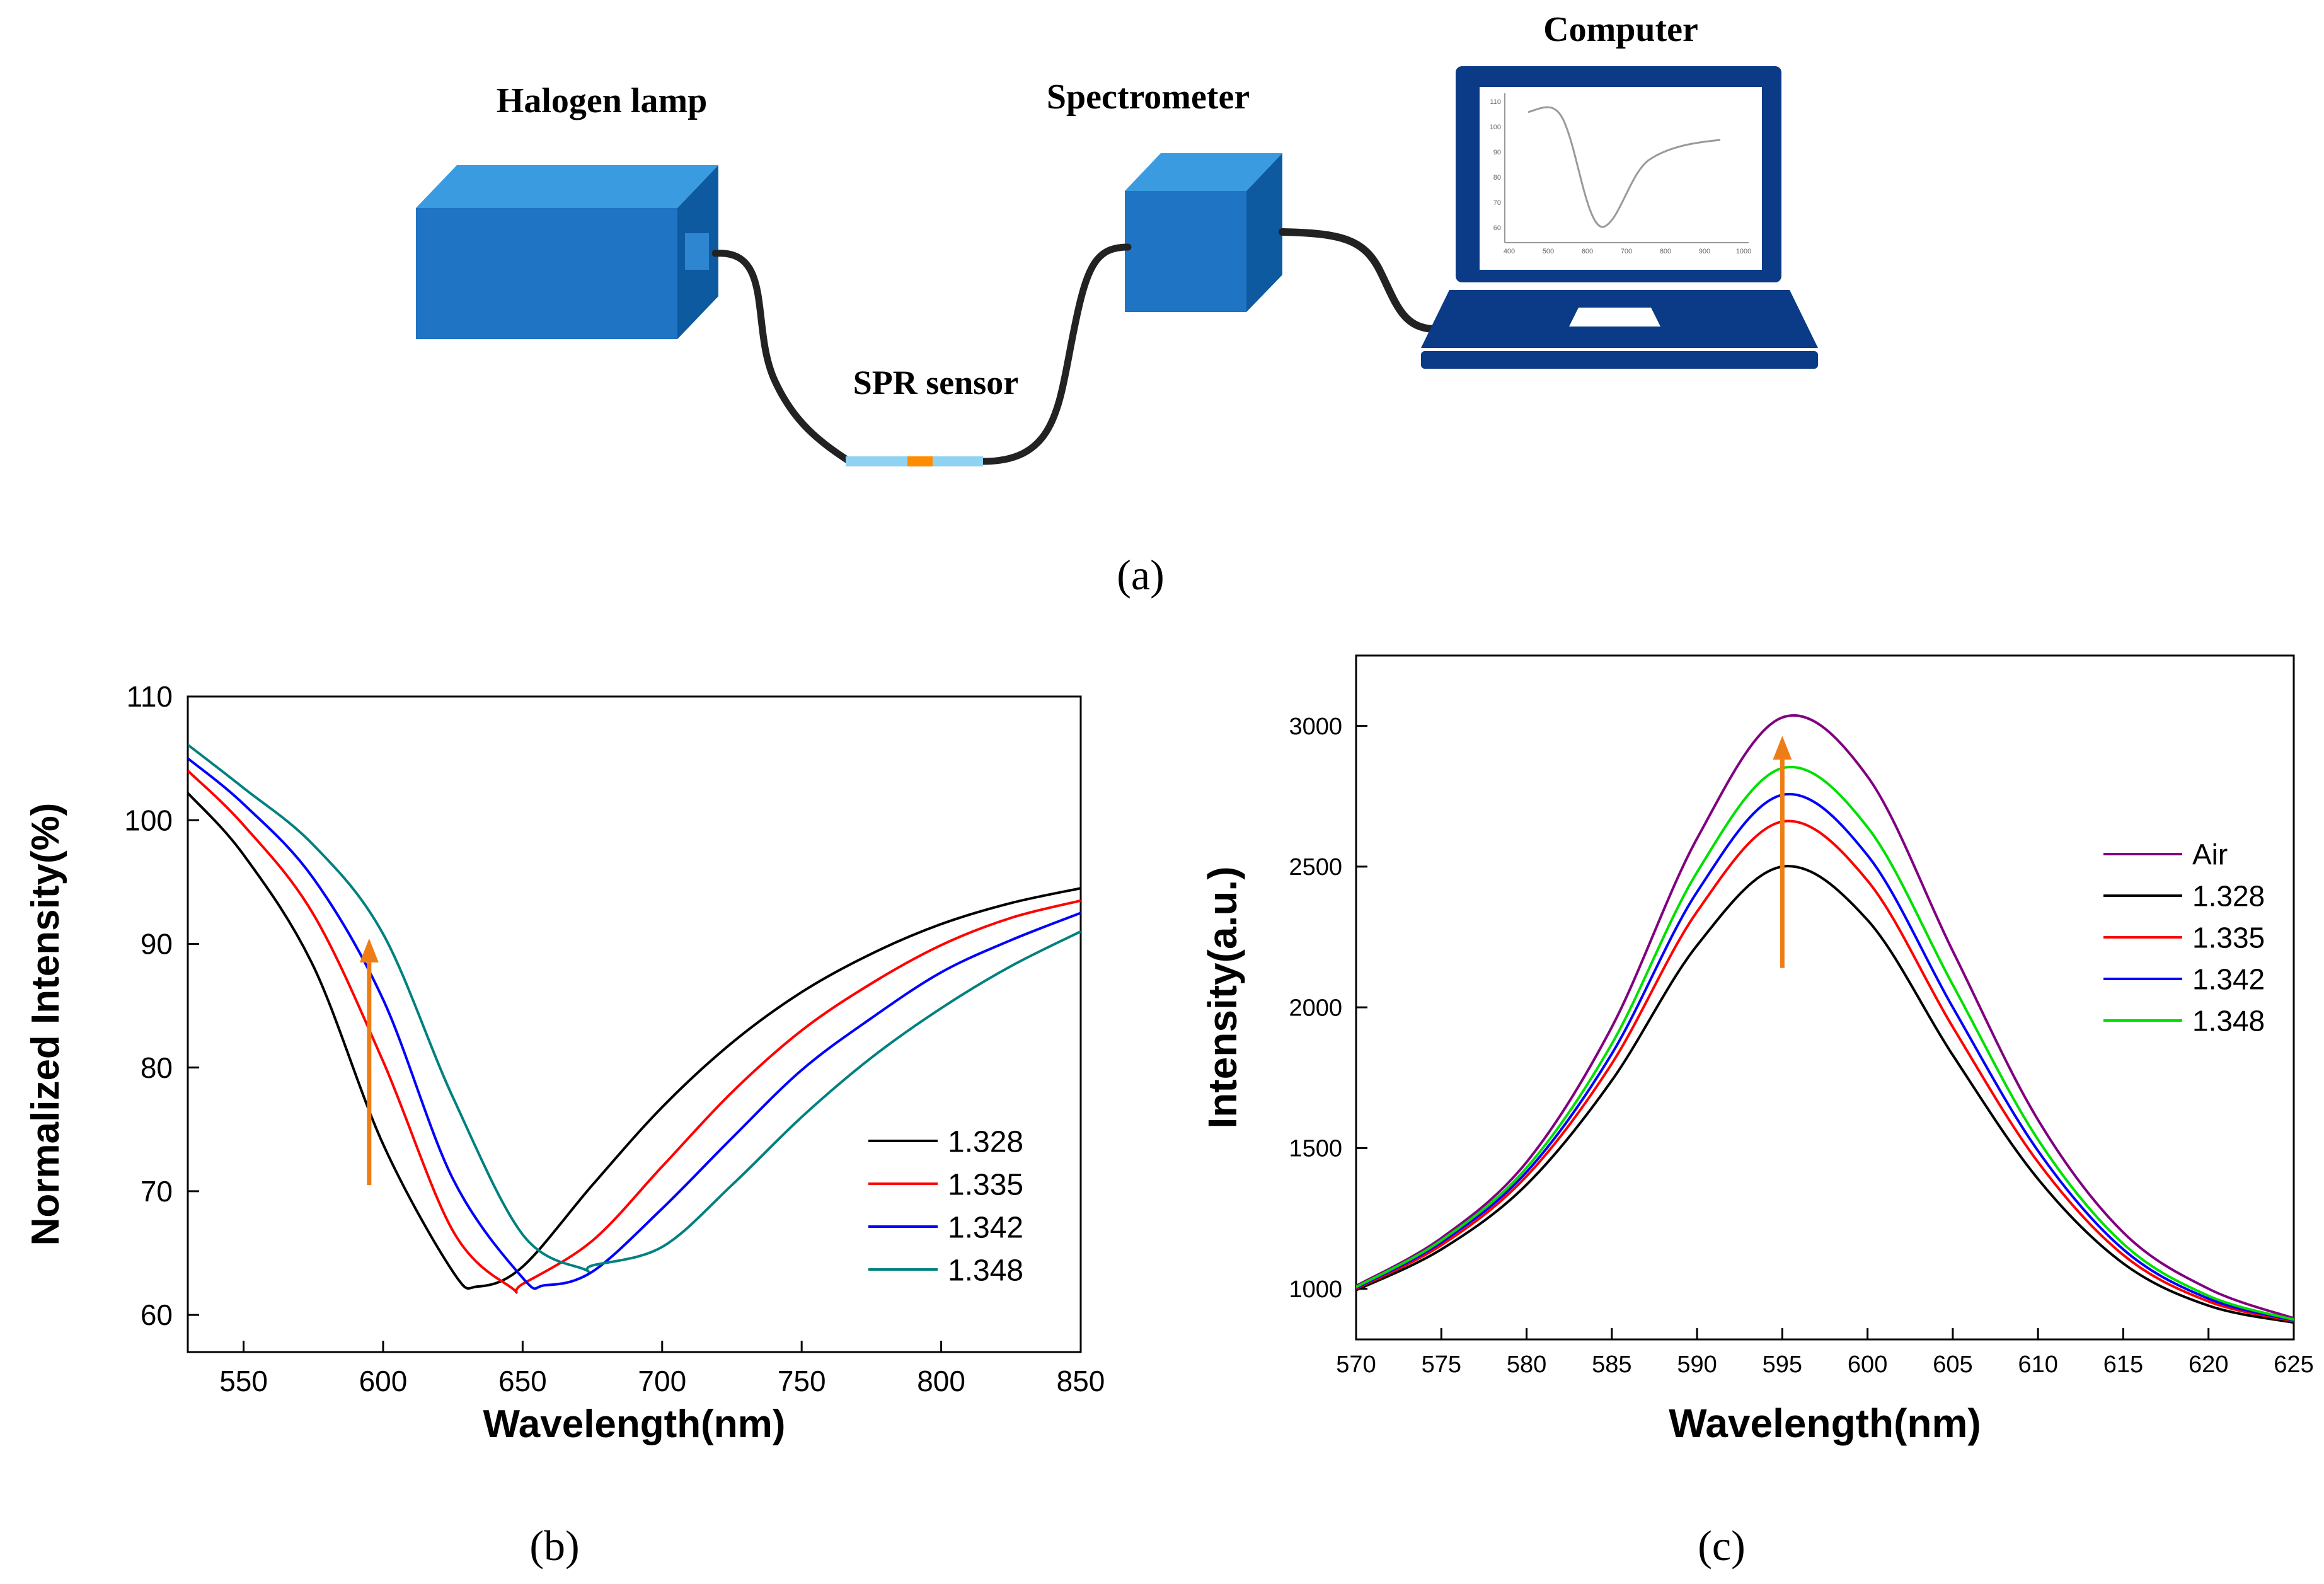 The height and width of the screenshot is (1584, 2324). What do you see at coordinates (1588, 251) in the screenshot?
I see `monitor-x-tick: 600` at bounding box center [1588, 251].